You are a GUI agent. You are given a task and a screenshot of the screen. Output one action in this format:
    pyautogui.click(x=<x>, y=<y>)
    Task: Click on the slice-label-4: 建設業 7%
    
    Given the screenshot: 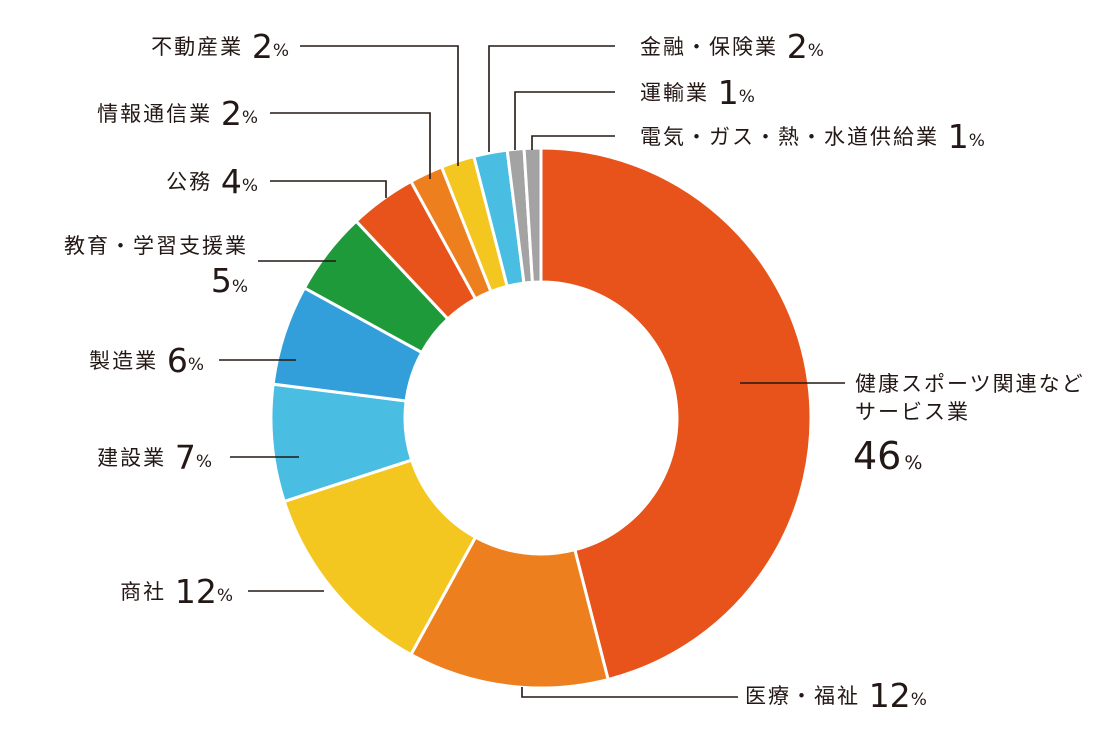 What is the action you would take?
    pyautogui.click(x=154, y=457)
    